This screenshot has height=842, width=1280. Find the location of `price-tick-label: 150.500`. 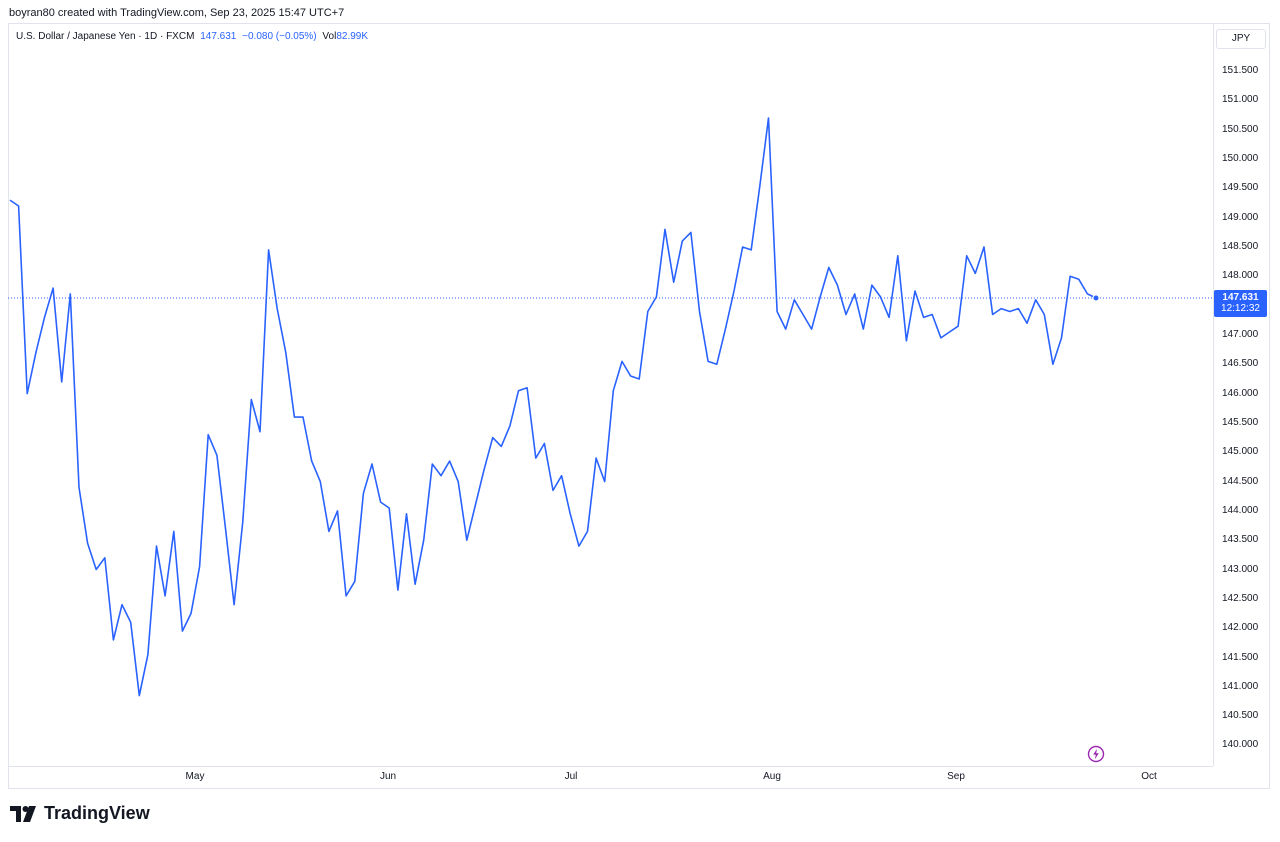

price-tick-label: 150.500 is located at coordinates (1240, 129).